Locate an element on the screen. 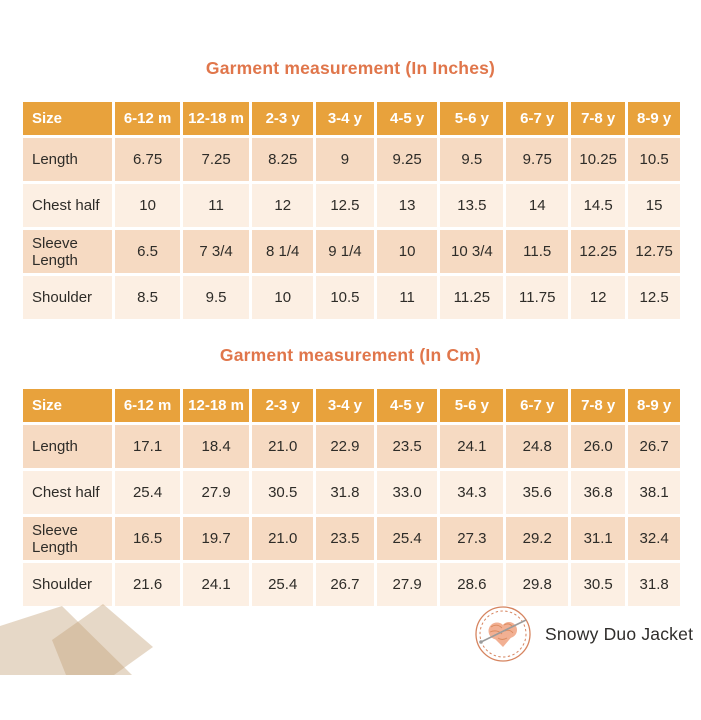 The image size is (701, 720). value-cell: 18.4 is located at coordinates (216, 446).